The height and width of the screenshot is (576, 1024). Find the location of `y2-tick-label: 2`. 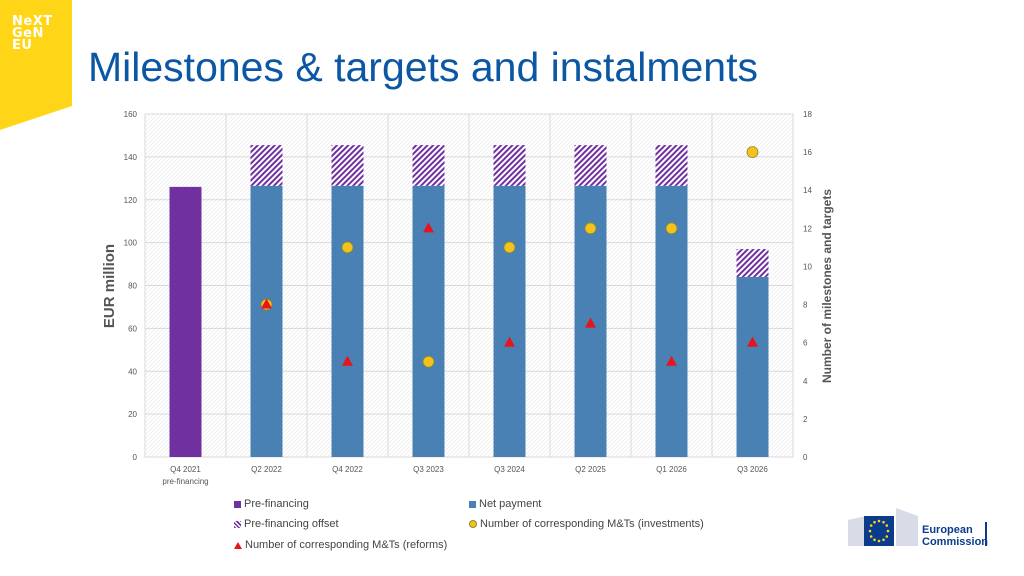

y2-tick-label: 2 is located at coordinates (805, 419).